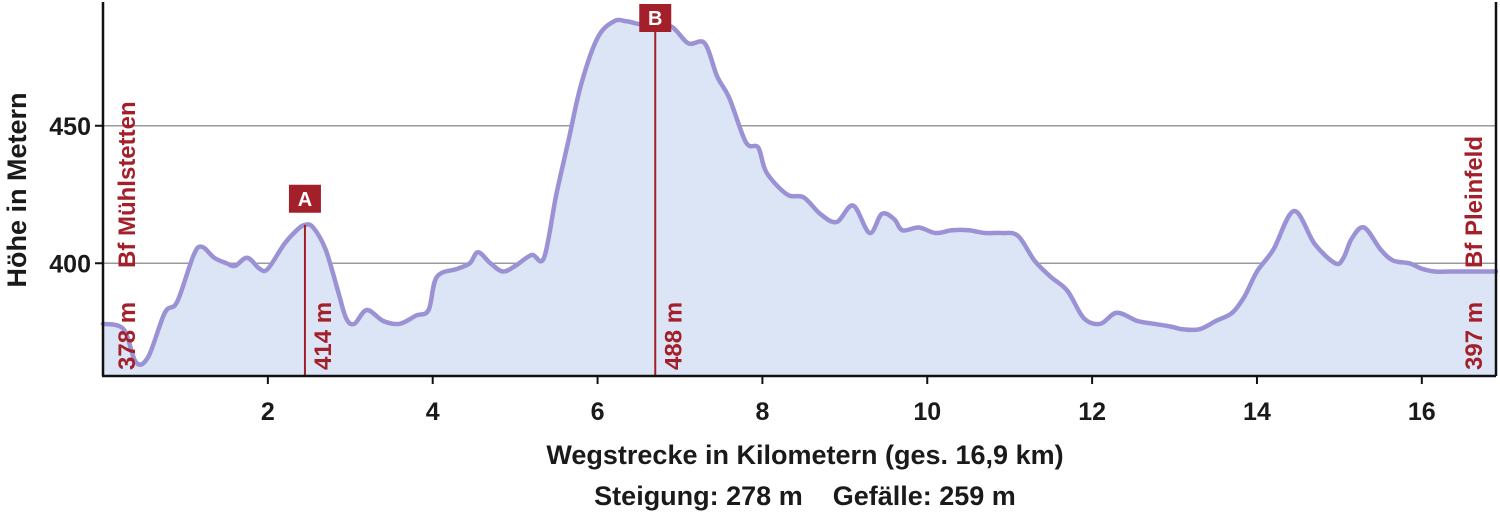 Image resolution: width=1500 pixels, height=514 pixels. I want to click on marker-letter-b: B, so click(655, 19).